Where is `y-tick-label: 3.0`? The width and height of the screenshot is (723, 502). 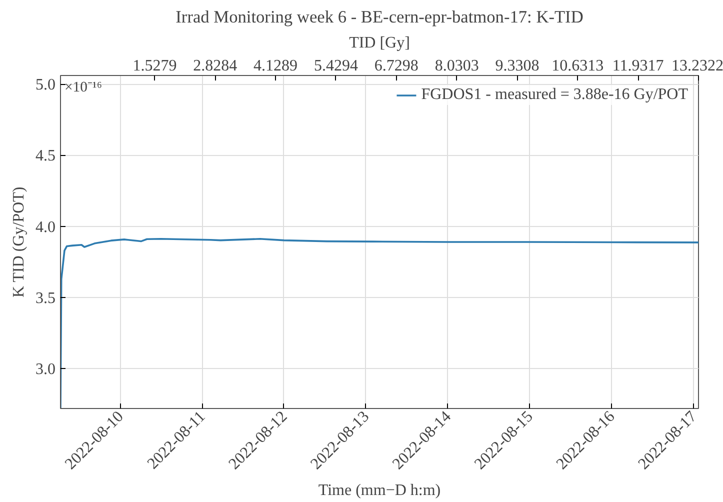 y-tick-label: 3.0 is located at coordinates (46, 369).